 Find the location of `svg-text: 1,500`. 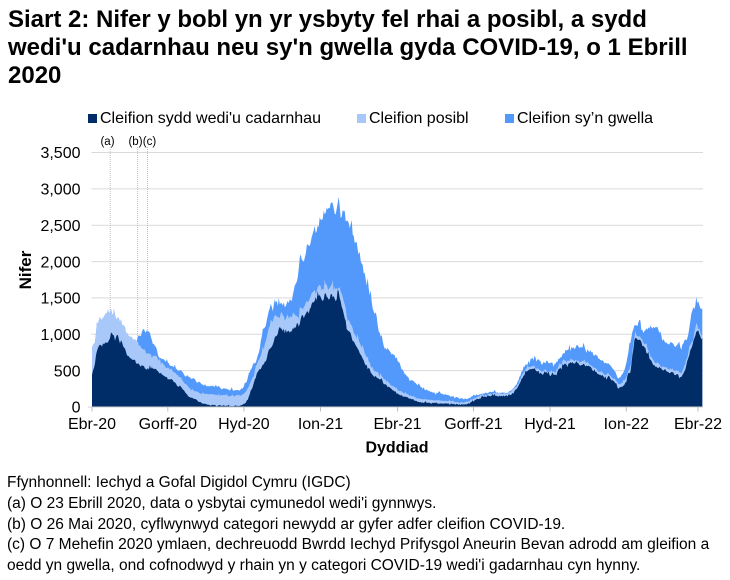

svg-text: 1,500 is located at coordinates (60, 299).